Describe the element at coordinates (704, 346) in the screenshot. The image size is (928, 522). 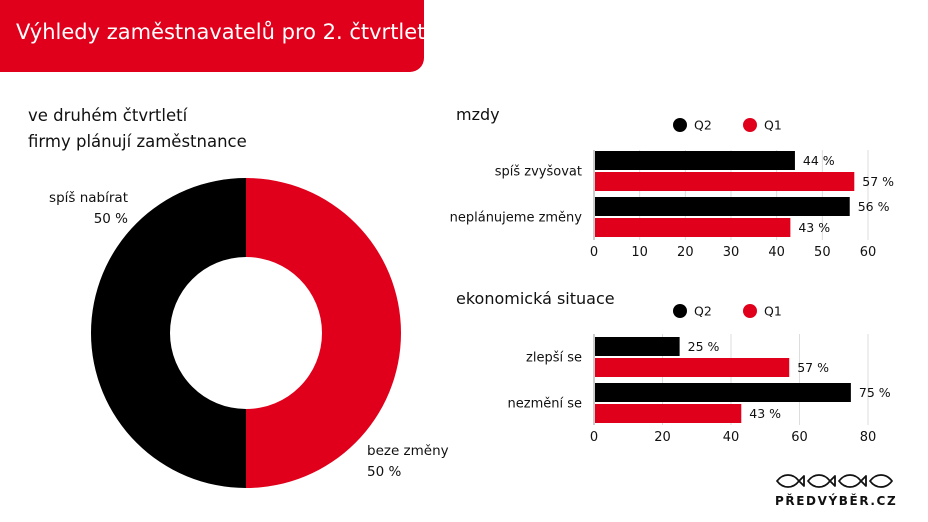
I see `data-label-ekonomika-q2-0: 25 %` at that location.